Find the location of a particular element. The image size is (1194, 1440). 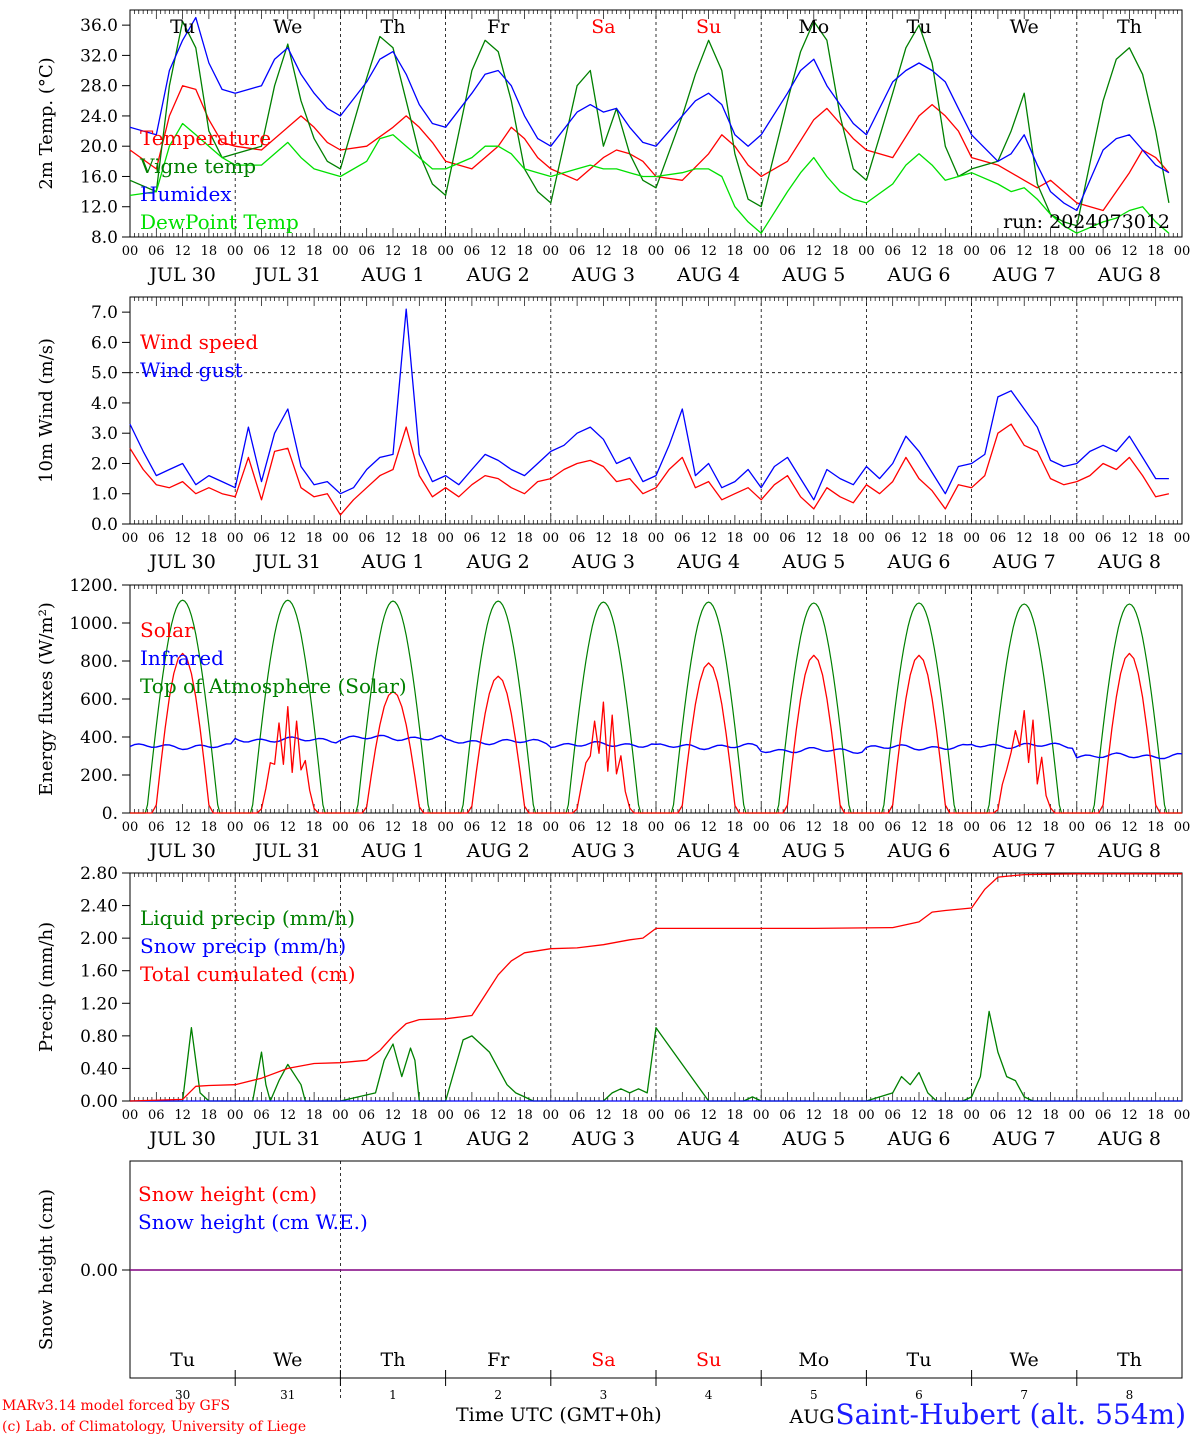

legend-entry: Total cumulated (cm) is located at coordinates (248, 974).